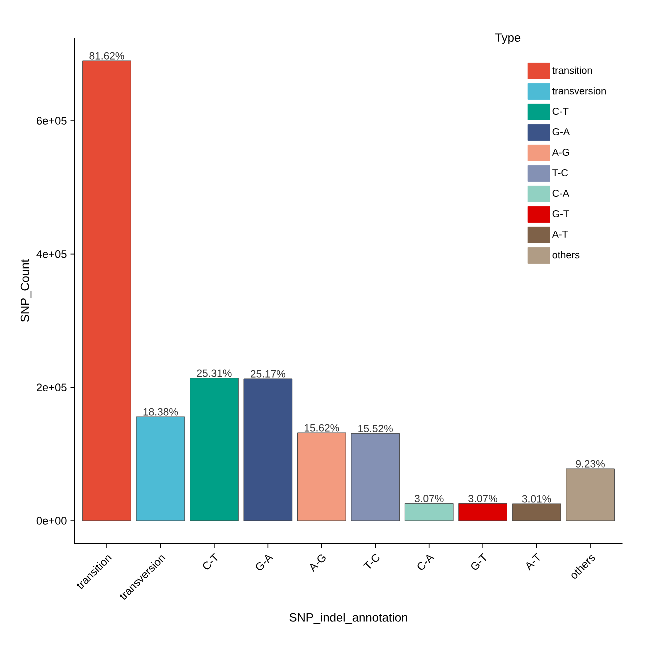 Image resolution: width=661 pixels, height=651 pixels. Describe the element at coordinates (161, 412) in the screenshot. I see `annotation: 18.38%` at that location.